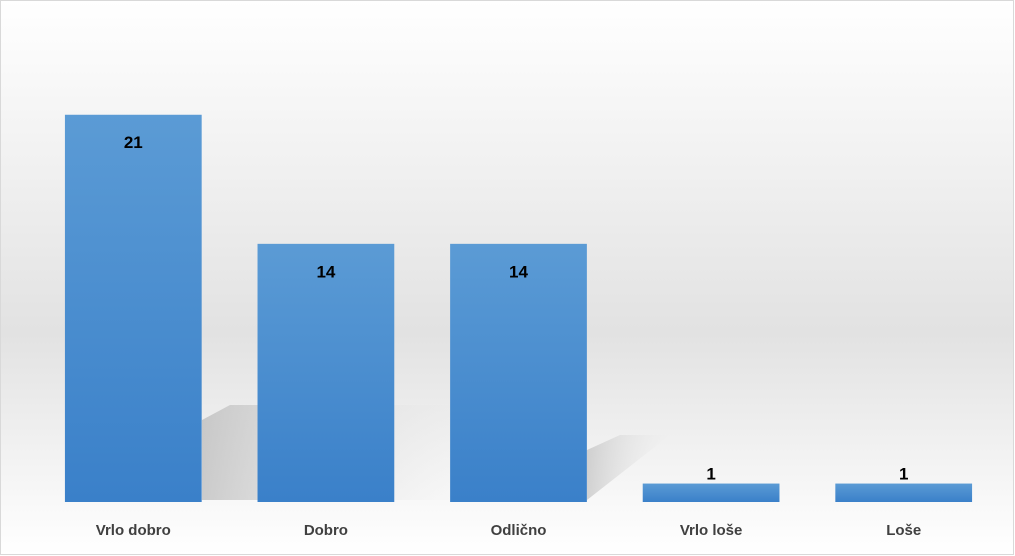  I want to click on x-tick-label: Vrlo dobro, so click(133, 530).